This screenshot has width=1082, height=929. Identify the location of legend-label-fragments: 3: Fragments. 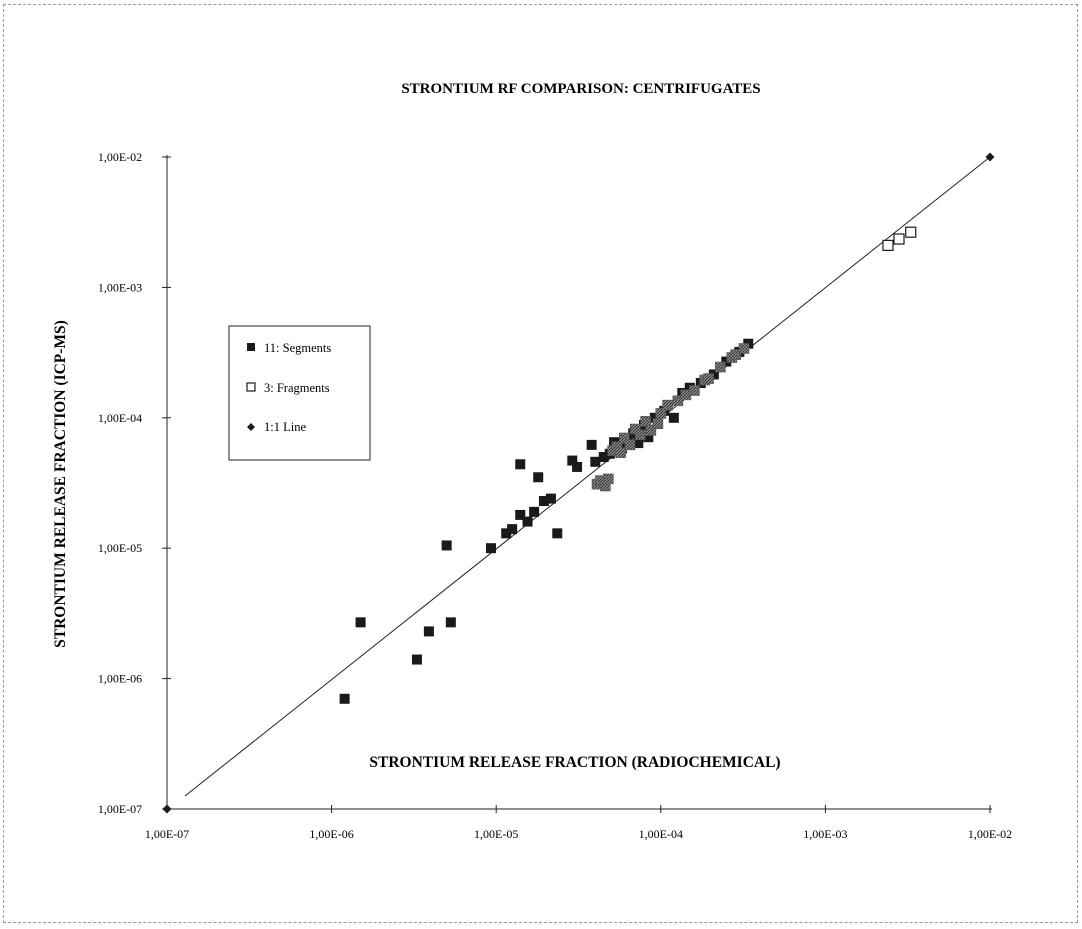
(297, 388).